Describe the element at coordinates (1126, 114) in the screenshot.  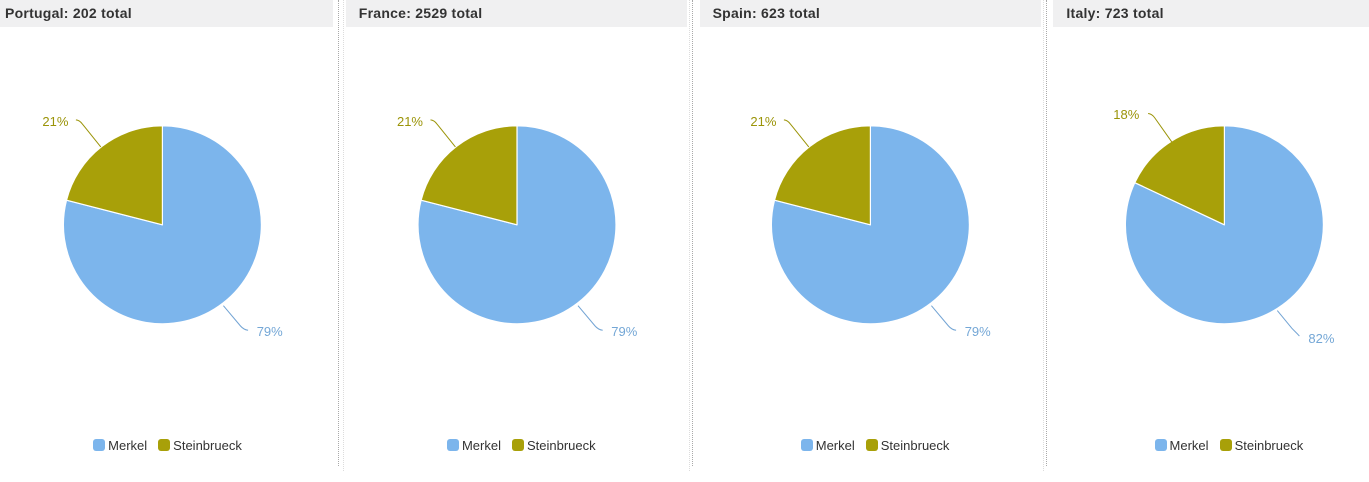
I see `svg-text: 18%` at that location.